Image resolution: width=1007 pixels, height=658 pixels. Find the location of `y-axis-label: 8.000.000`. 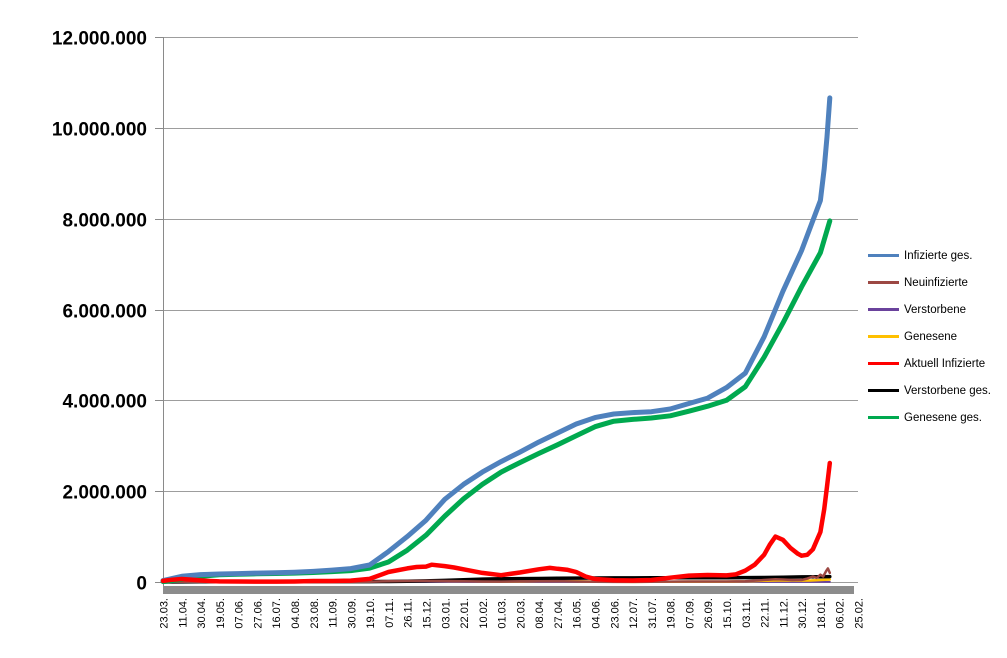

y-axis-label: 8.000.000 is located at coordinates (104, 221).